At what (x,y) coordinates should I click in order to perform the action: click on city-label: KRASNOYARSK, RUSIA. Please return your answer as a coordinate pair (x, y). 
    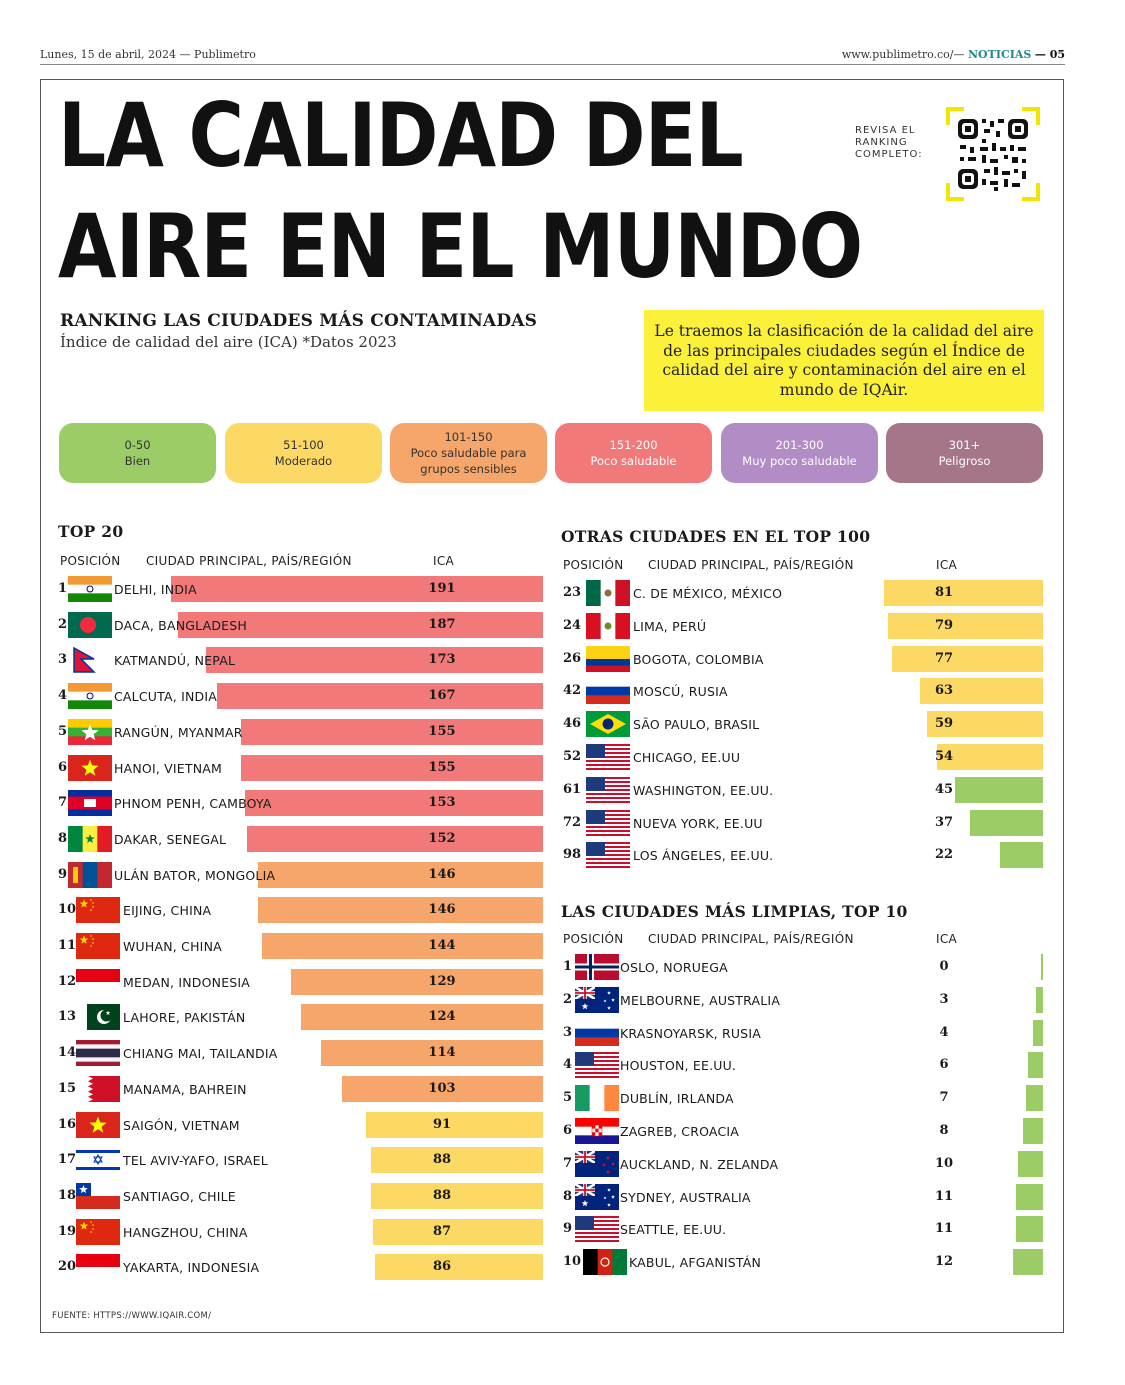
    Looking at the image, I should click on (690, 1033).